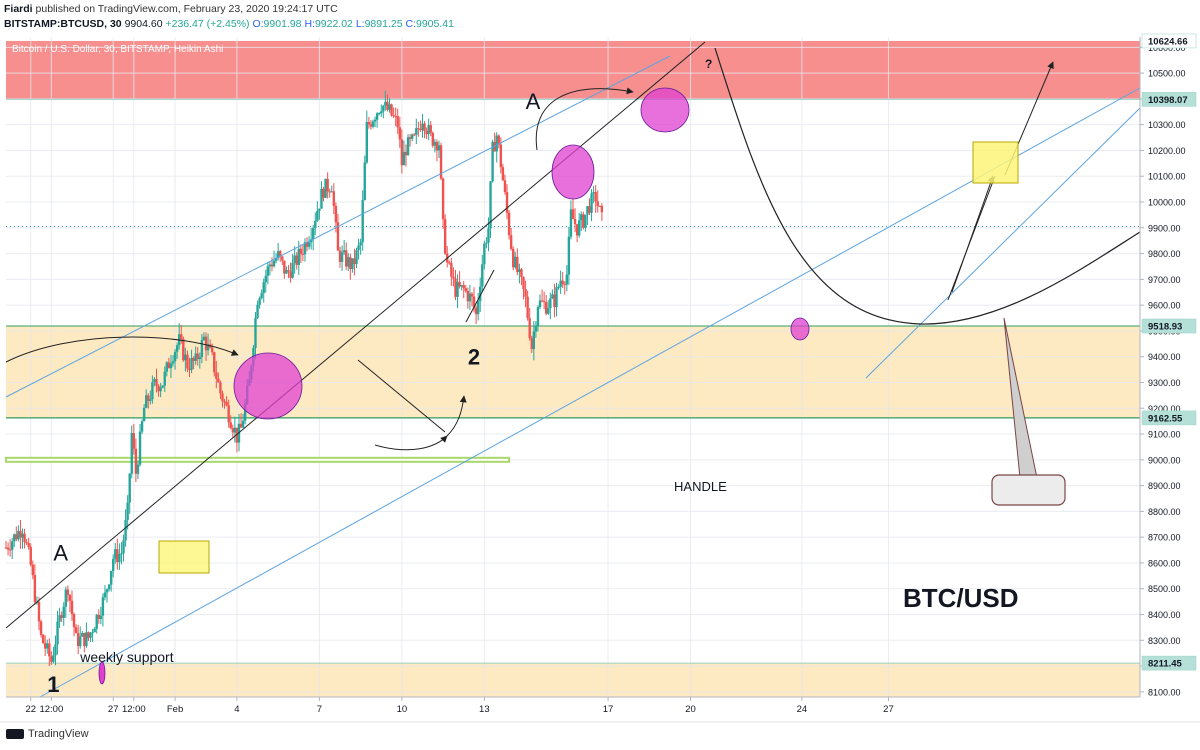 The image size is (1200, 750). I want to click on highlight-circle, so click(573, 172).